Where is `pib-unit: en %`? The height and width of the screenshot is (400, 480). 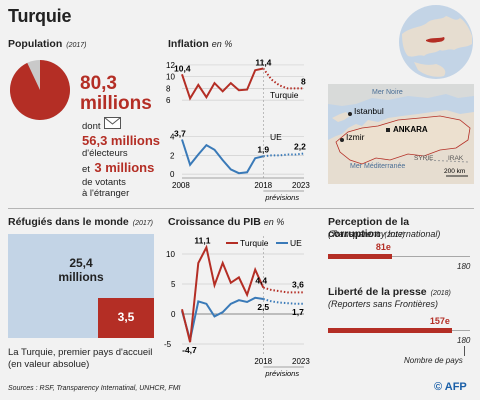 pib-unit: en % is located at coordinates (274, 222).